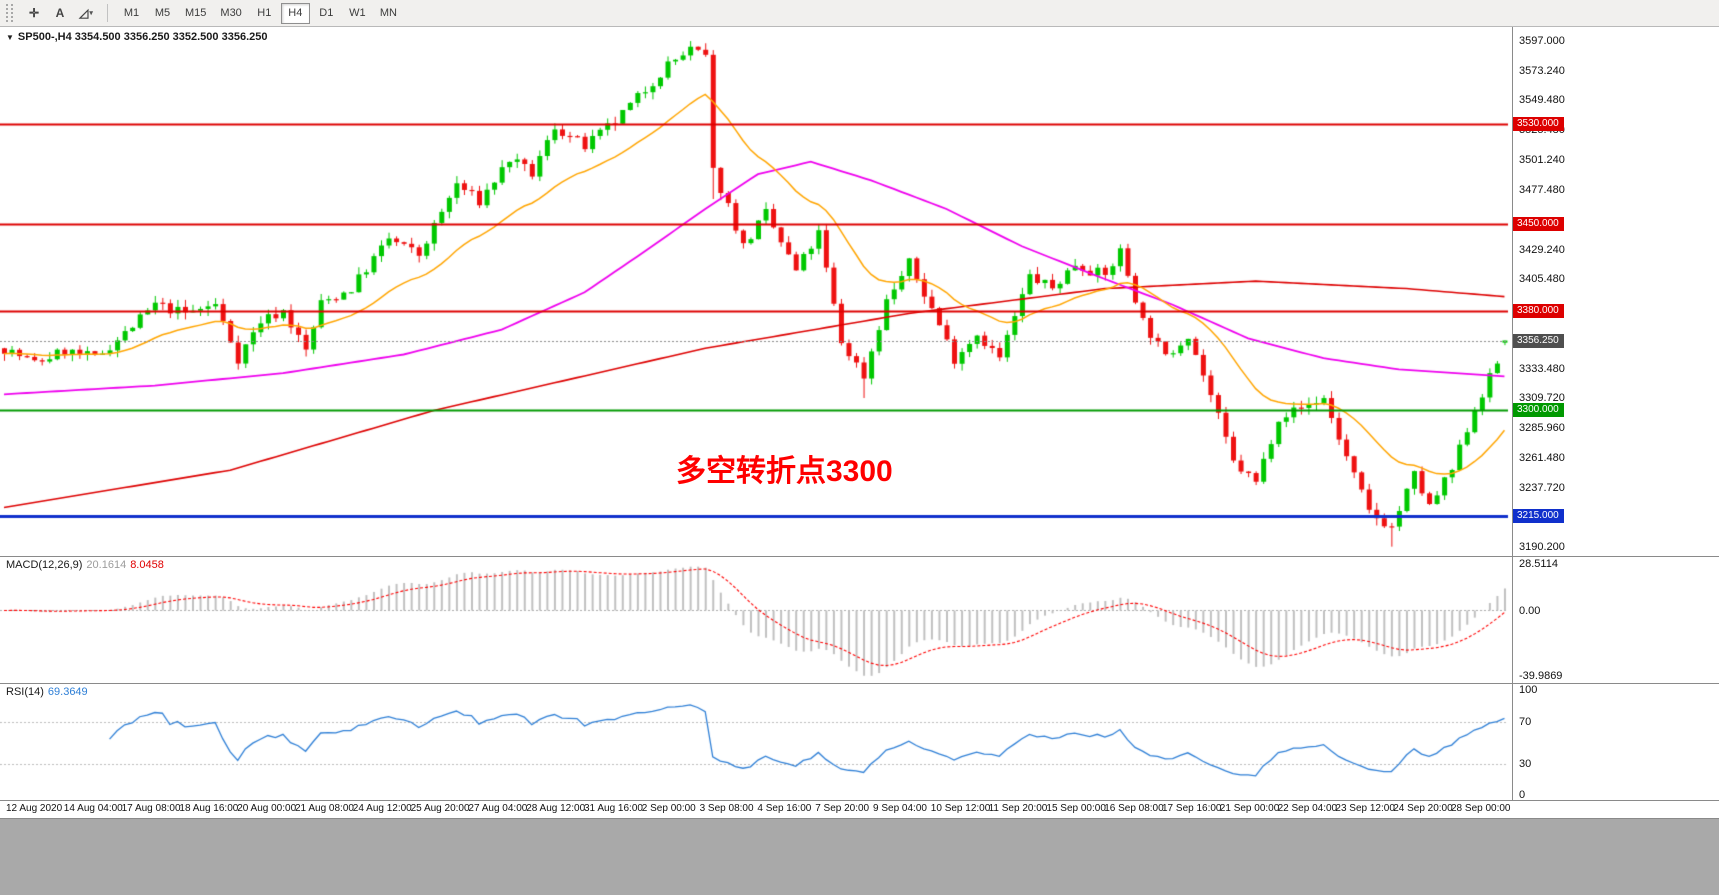  Describe the element at coordinates (1542, 100) in the screenshot. I see `price-axis-tick: 3549.480` at that location.